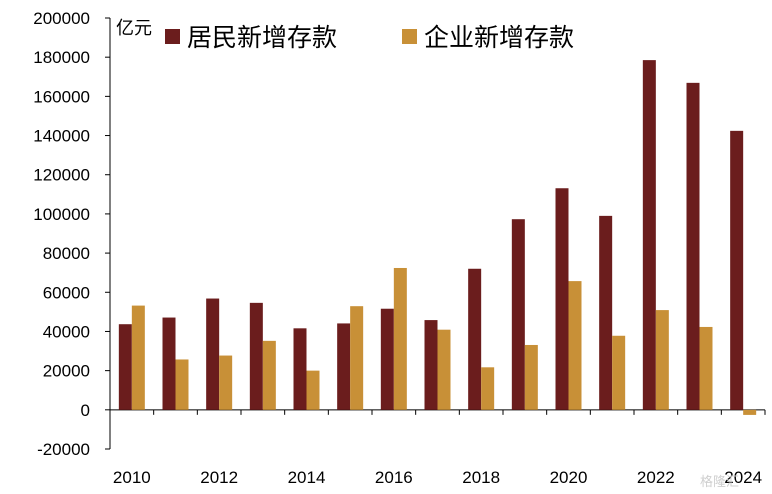 The height and width of the screenshot is (494, 772). Describe the element at coordinates (409, 36) in the screenshot. I see `legend-swatch-enterprise` at that location.